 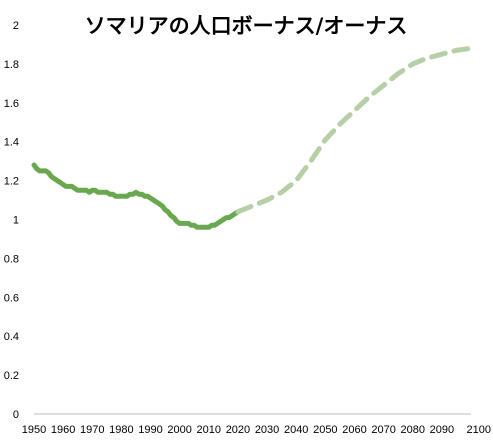 I want to click on y-tick-label: 1, so click(x=16, y=221).